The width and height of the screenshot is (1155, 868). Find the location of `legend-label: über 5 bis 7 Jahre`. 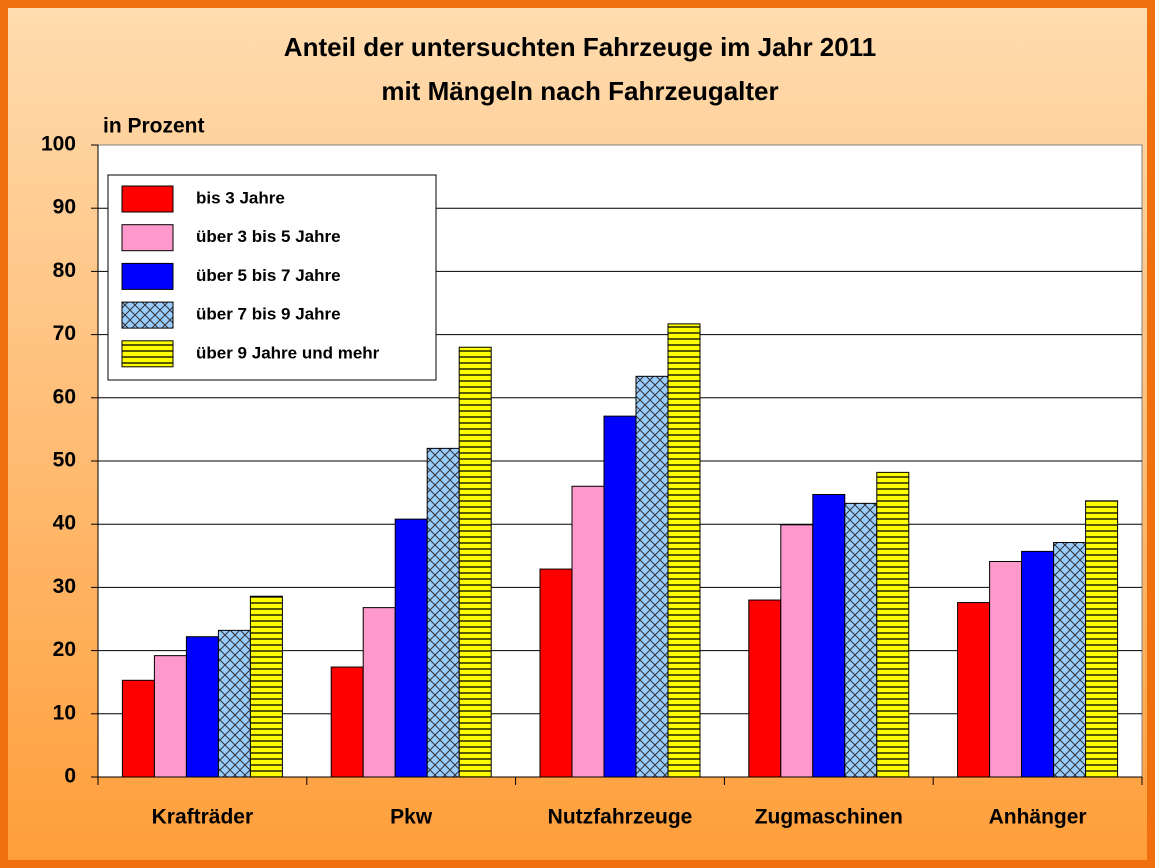

legend-label: über 5 bis 7 Jahre is located at coordinates (268, 275).